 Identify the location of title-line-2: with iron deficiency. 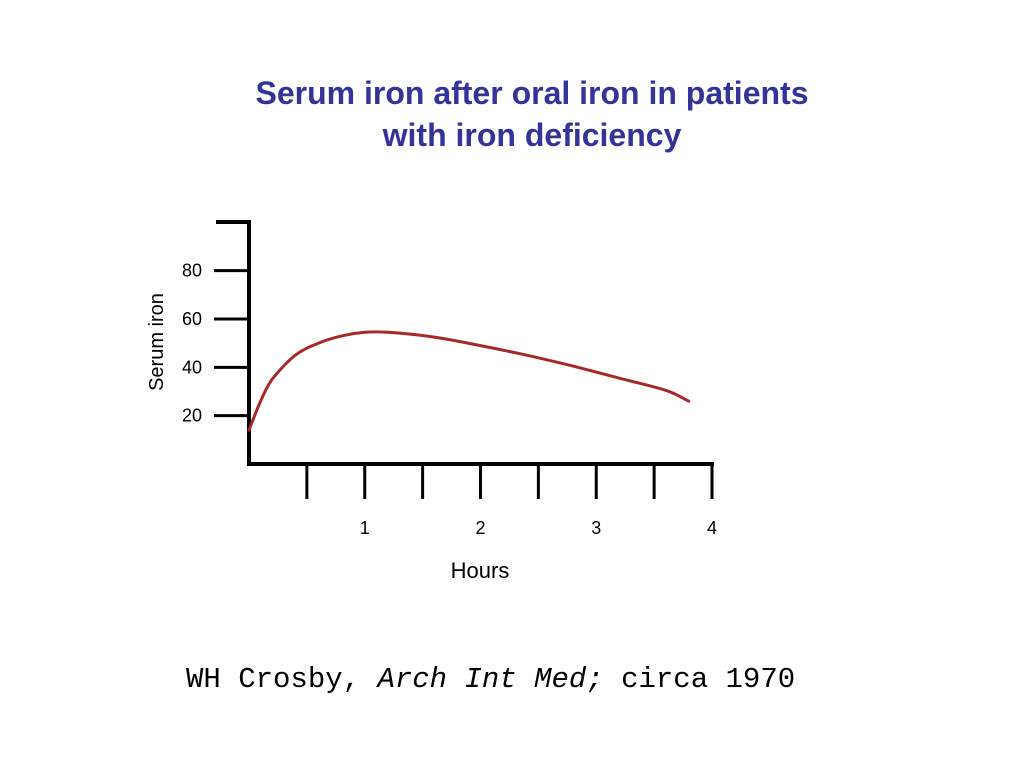
(532, 135).